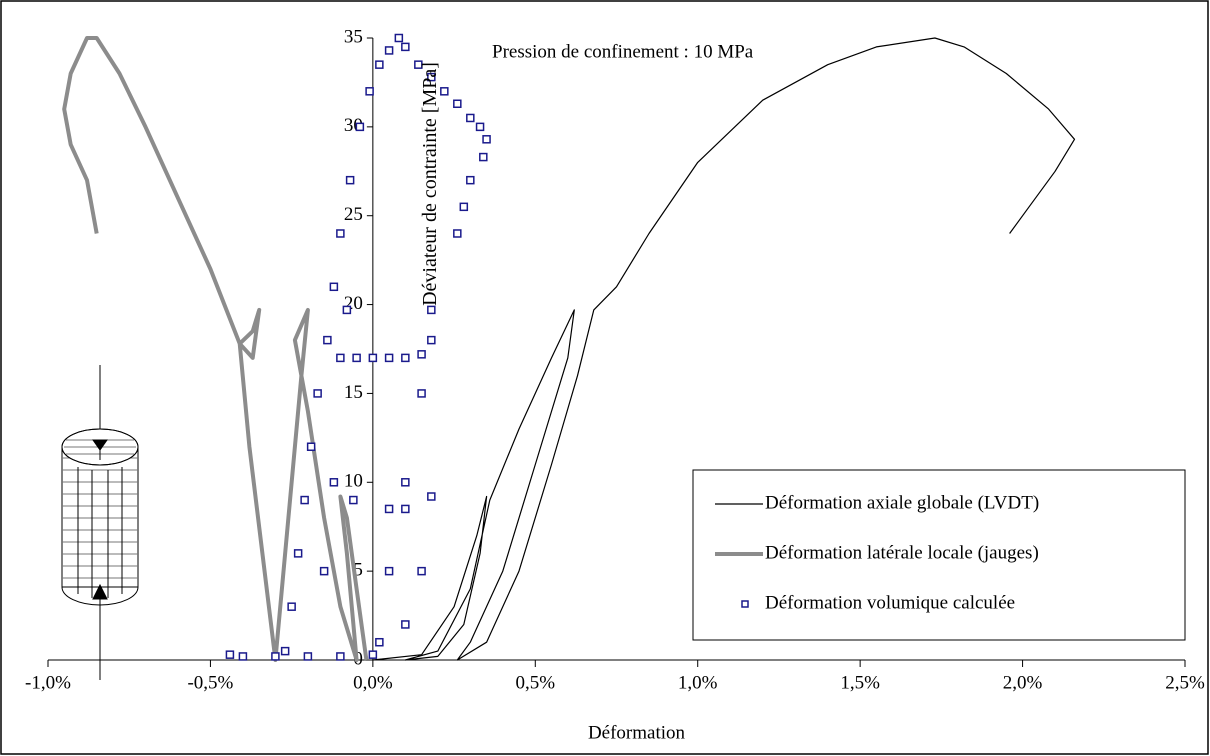  Describe the element at coordinates (637, 732) in the screenshot. I see `x-axis-label: Déformation` at that location.